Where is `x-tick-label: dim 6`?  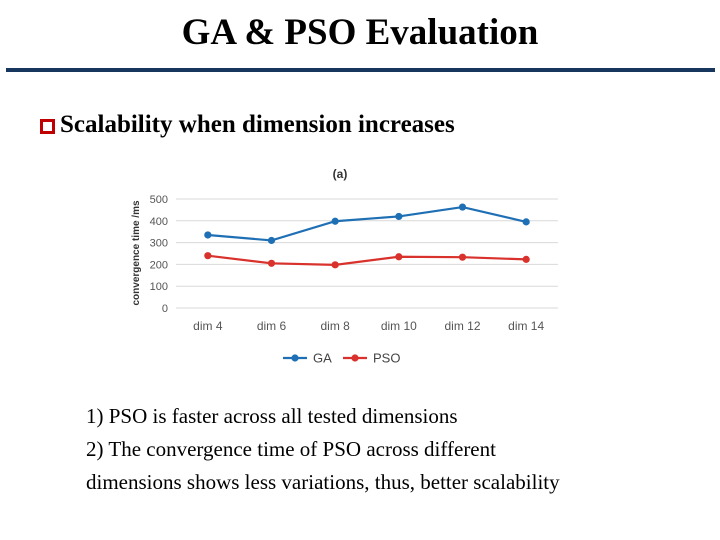 x-tick-label: dim 6 is located at coordinates (272, 326).